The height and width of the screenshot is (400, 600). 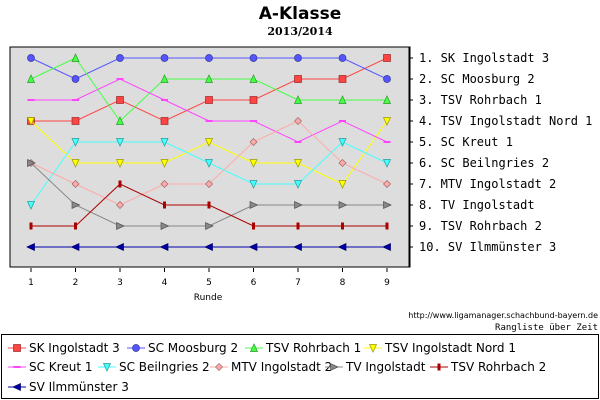 I want to click on x-axis: 1 2 3 4 5 6 7 8 9, so click(x=209, y=278).